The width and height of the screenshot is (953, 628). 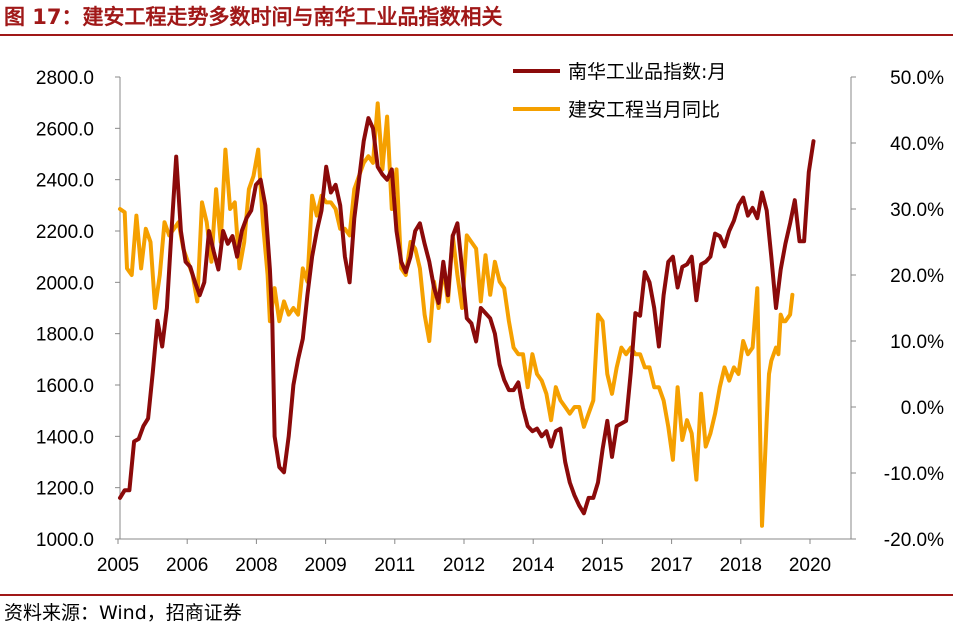 What do you see at coordinates (917, 342) in the screenshot?
I see `right-tick-label: 10.0%` at bounding box center [917, 342].